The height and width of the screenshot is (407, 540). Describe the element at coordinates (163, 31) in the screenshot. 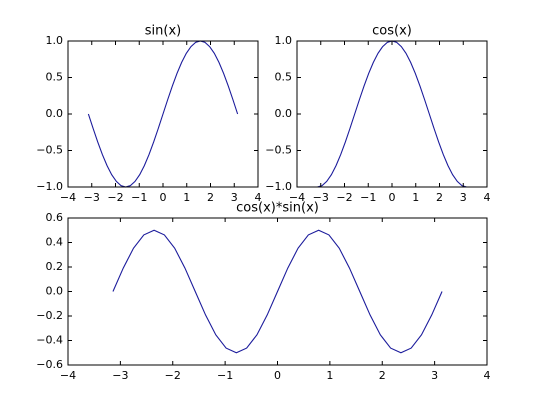

I see `chart-title: sin(x)` at that location.